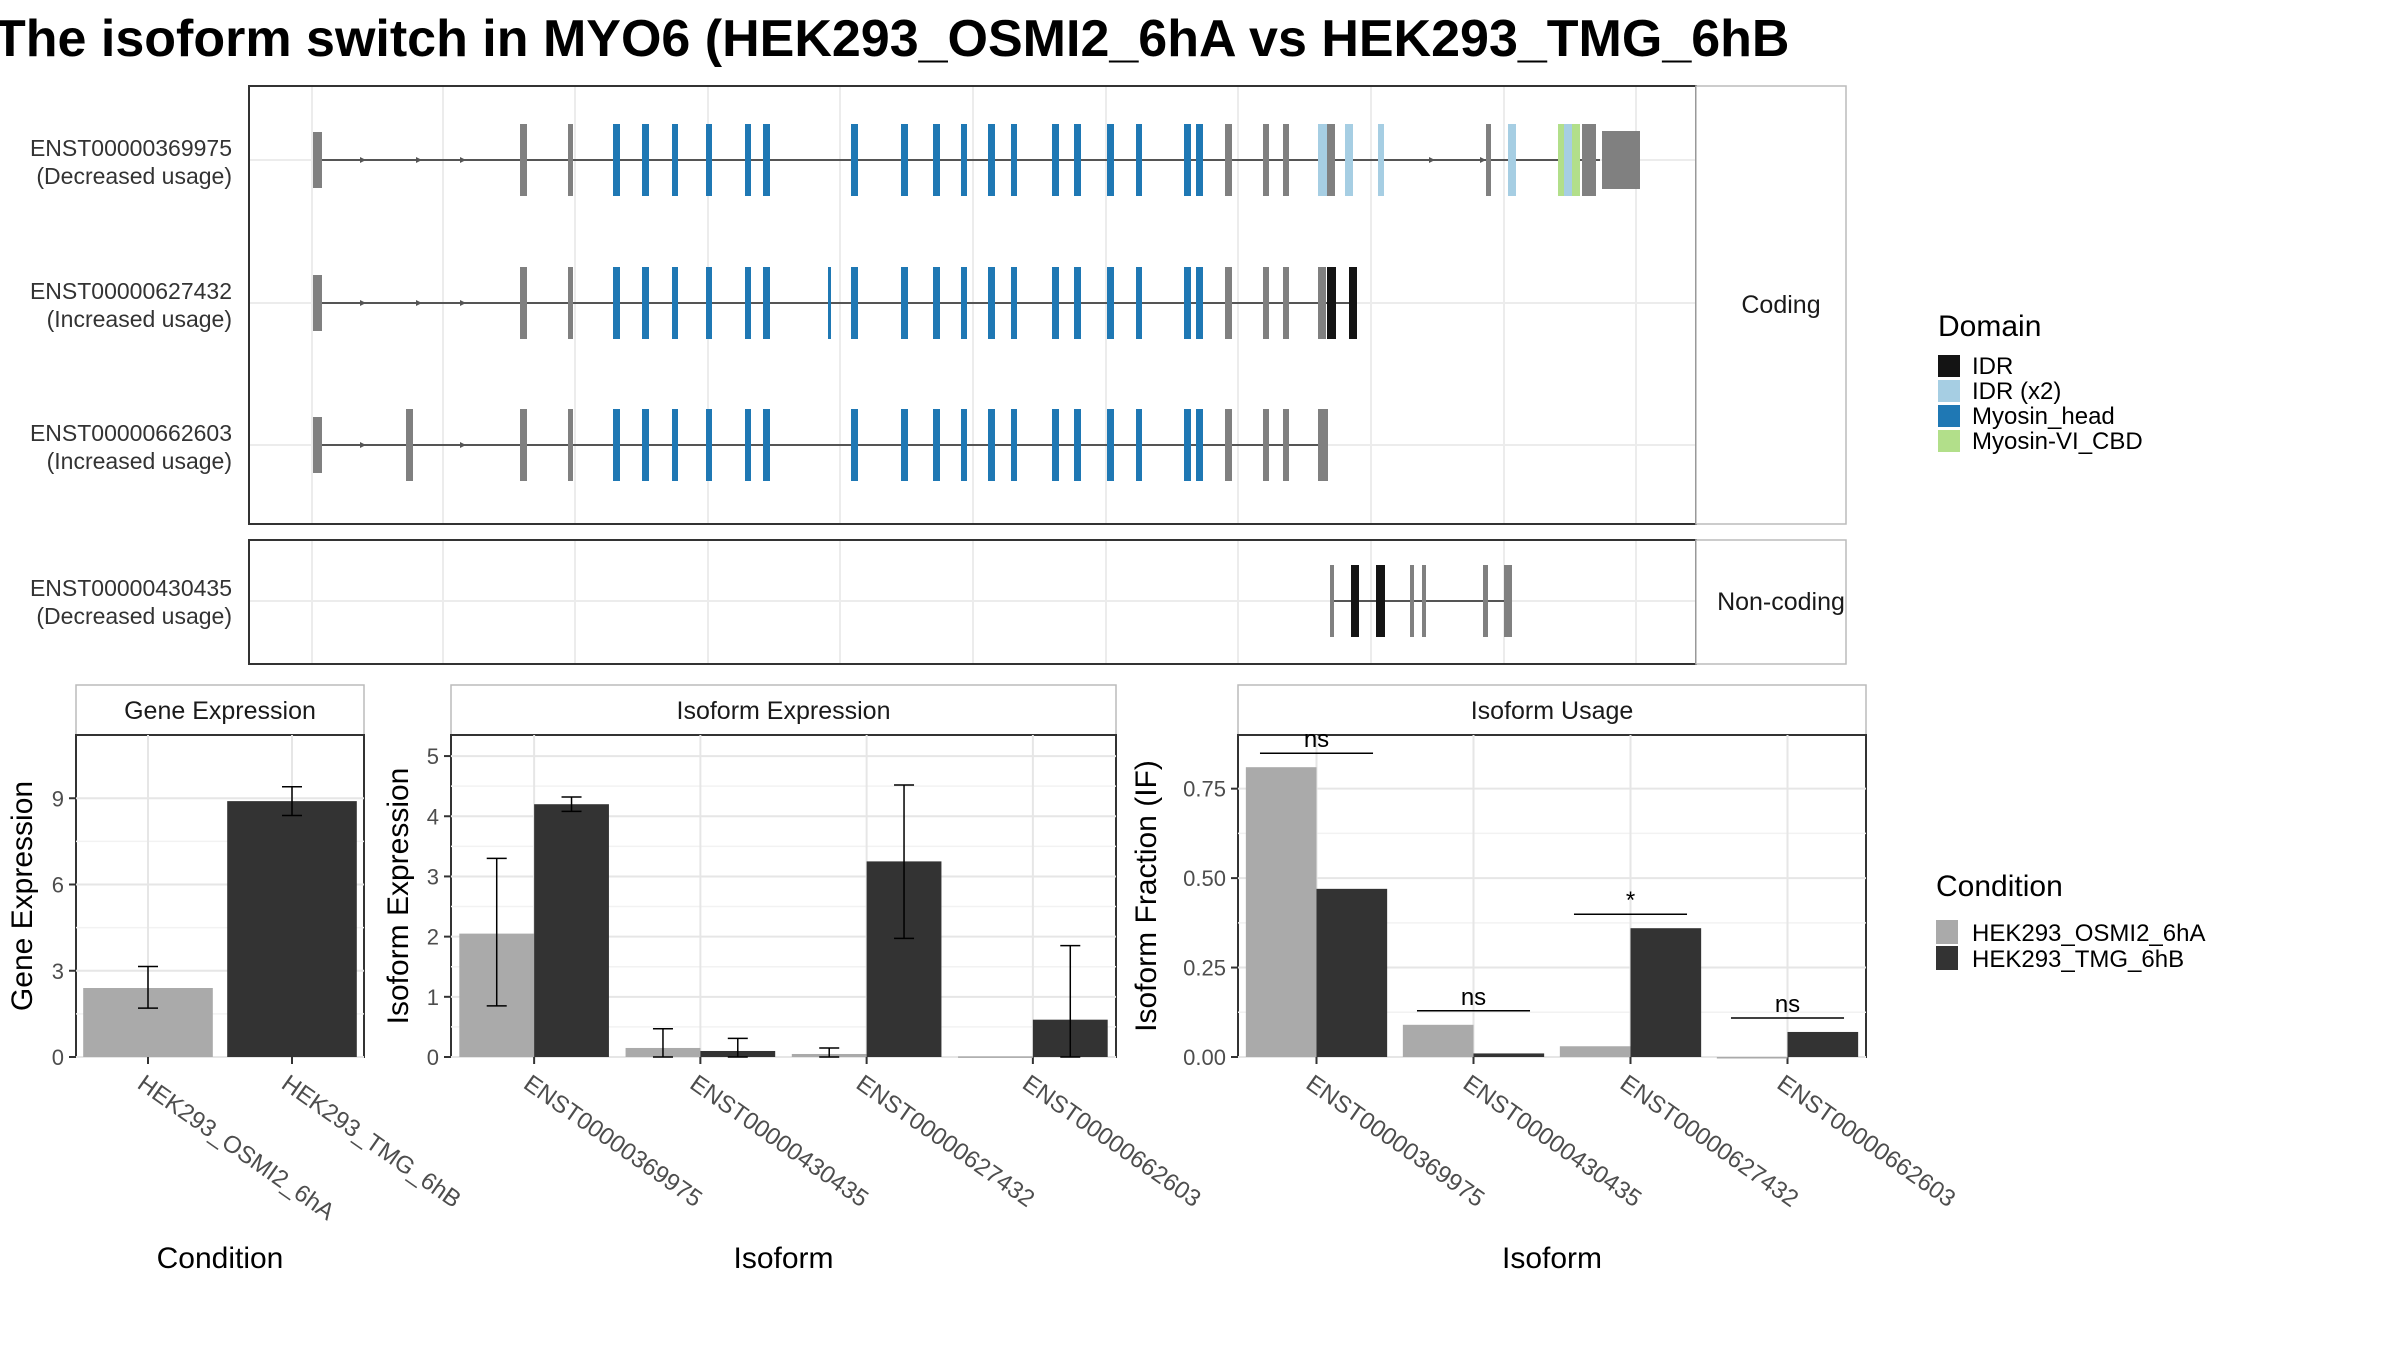 Image resolution: width=2400 pixels, height=1350 pixels. What do you see at coordinates (2088, 933) in the screenshot?
I see `legend-label: HEK293_OSMI2_6hA` at bounding box center [2088, 933].